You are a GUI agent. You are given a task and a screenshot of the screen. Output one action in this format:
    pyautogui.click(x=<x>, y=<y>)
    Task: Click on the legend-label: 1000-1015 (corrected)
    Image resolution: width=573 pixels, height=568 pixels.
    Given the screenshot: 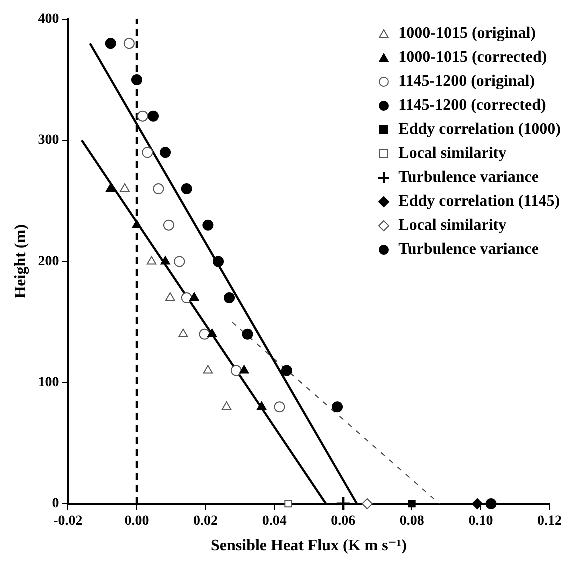 What is the action you would take?
    pyautogui.click(x=473, y=58)
    